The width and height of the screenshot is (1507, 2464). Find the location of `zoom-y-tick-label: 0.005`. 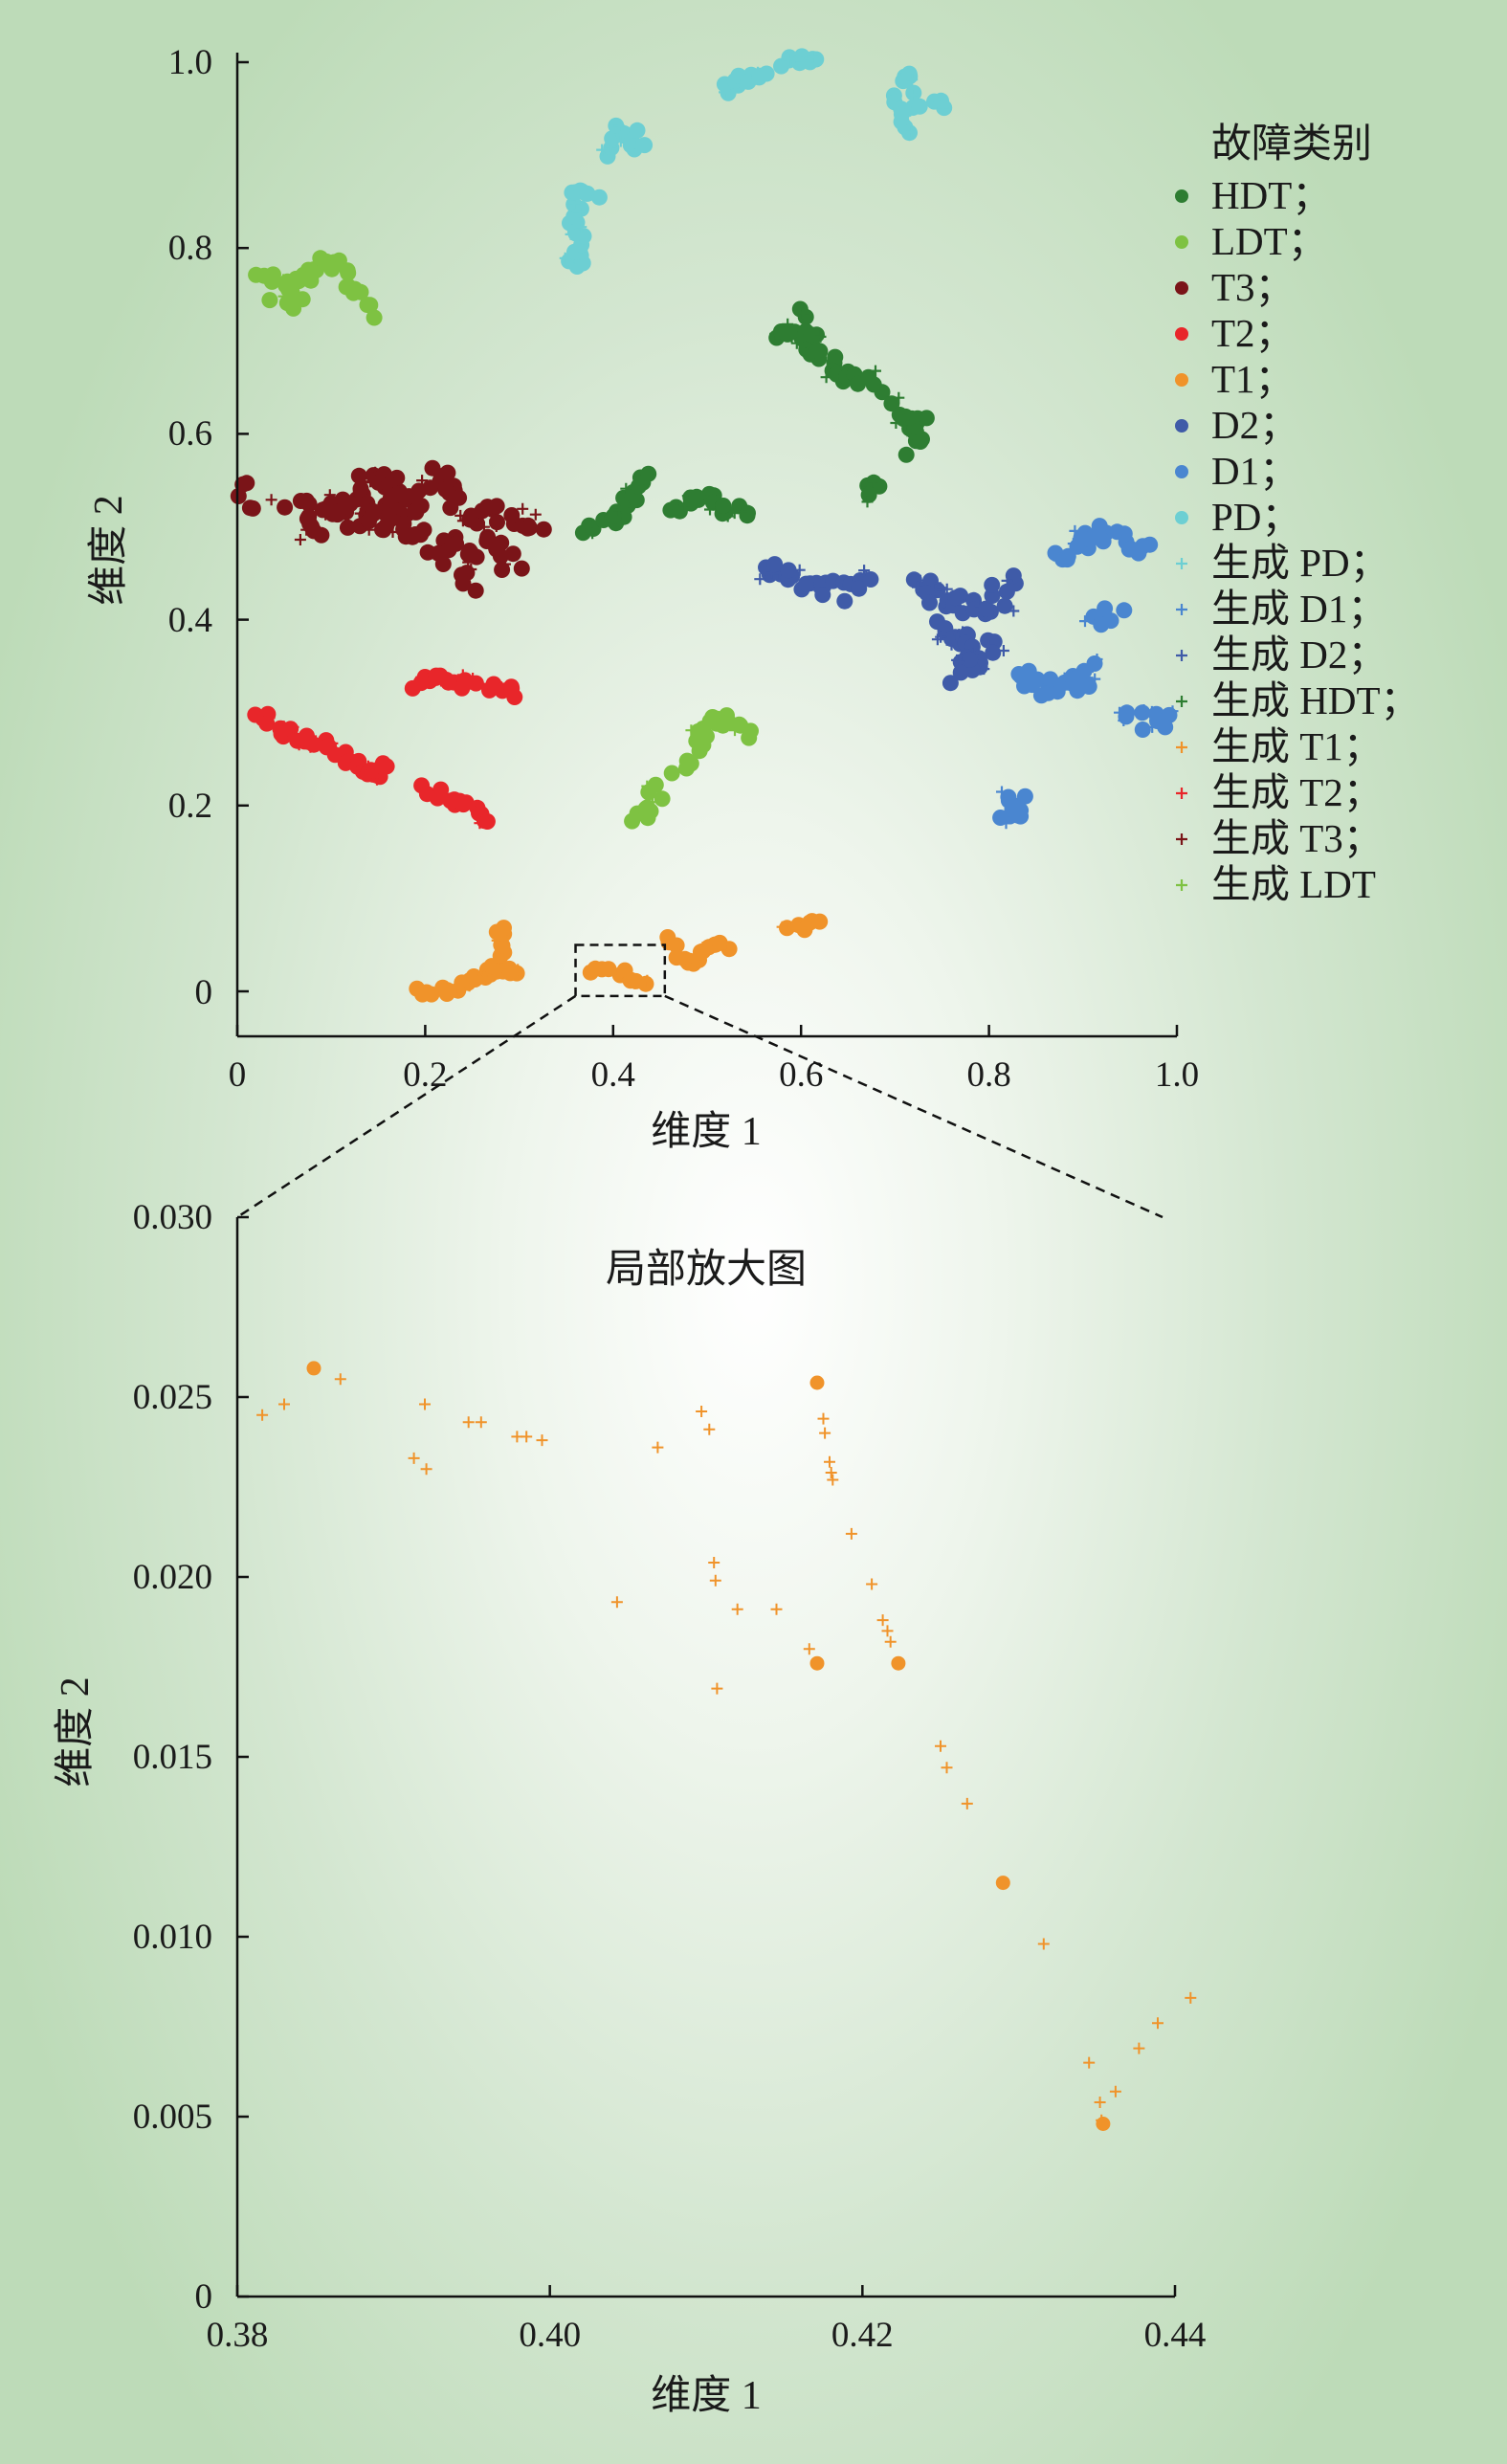

zoom-y-tick-label: 0.005 is located at coordinates (173, 2117).